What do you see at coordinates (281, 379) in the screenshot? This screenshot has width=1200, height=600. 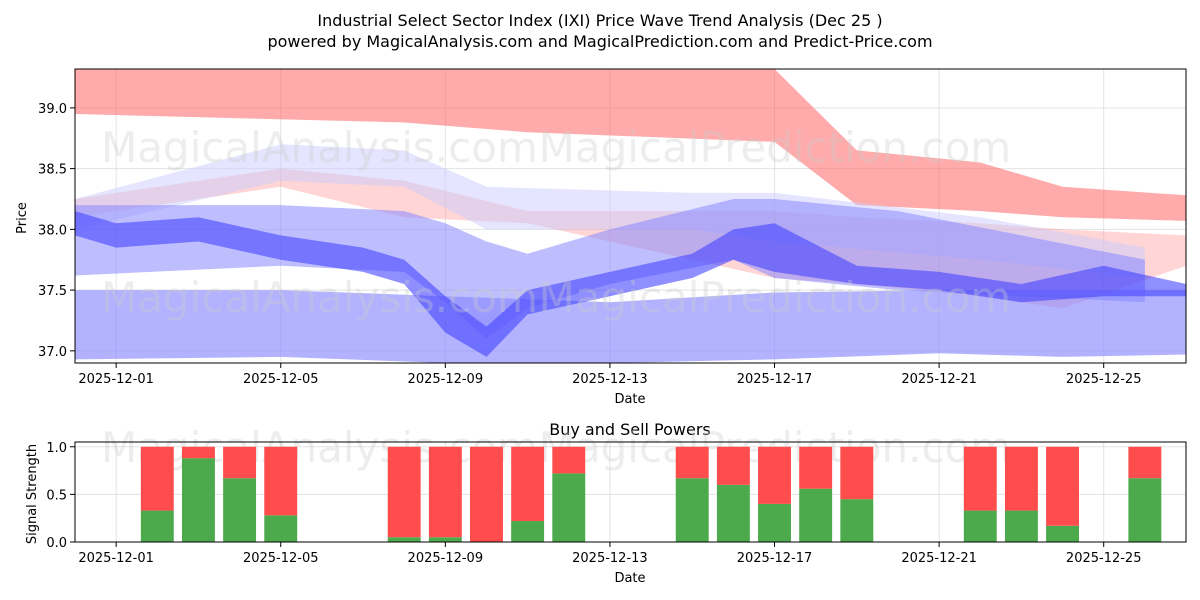 I see `price-x-tick-label: 2025-12-05` at bounding box center [281, 379].